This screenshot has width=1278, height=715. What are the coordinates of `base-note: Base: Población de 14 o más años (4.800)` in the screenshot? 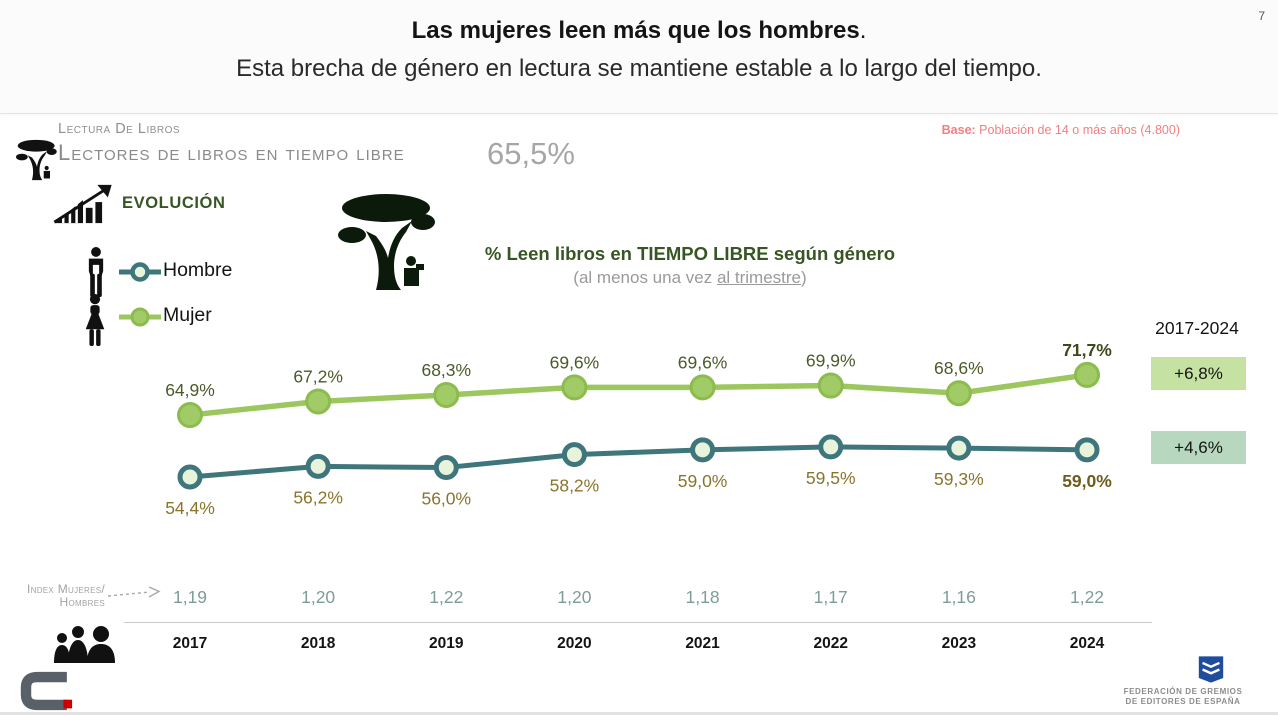 It's located at (1061, 130).